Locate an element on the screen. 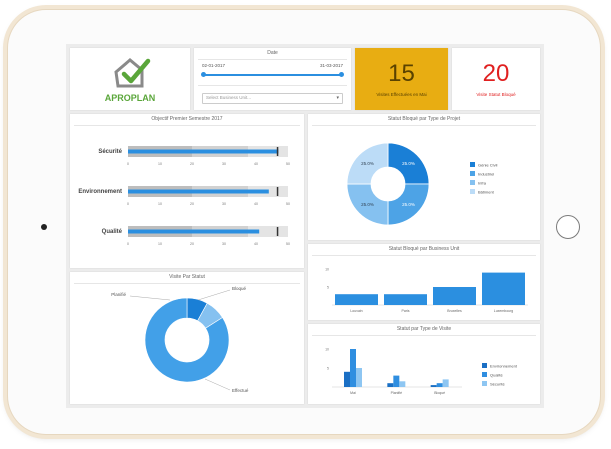 The height and width of the screenshot is (449, 611). x-tick-label: Louvain is located at coordinates (356, 311).